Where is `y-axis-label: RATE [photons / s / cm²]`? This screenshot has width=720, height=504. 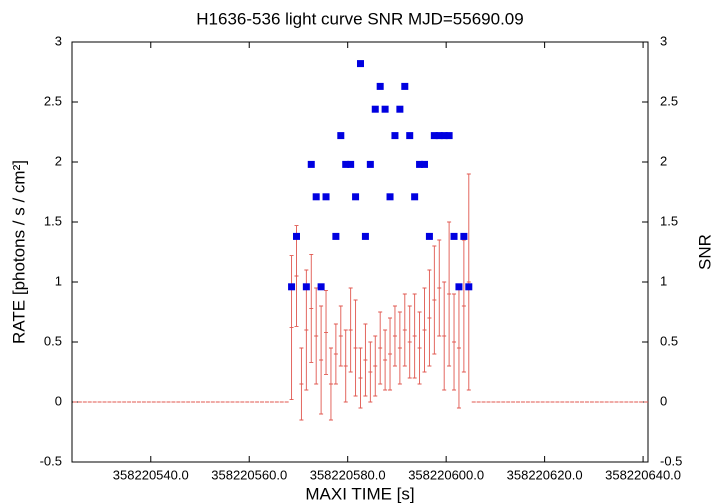 y-axis-label: RATE [photons / s / cm²] is located at coordinates (18, 252).